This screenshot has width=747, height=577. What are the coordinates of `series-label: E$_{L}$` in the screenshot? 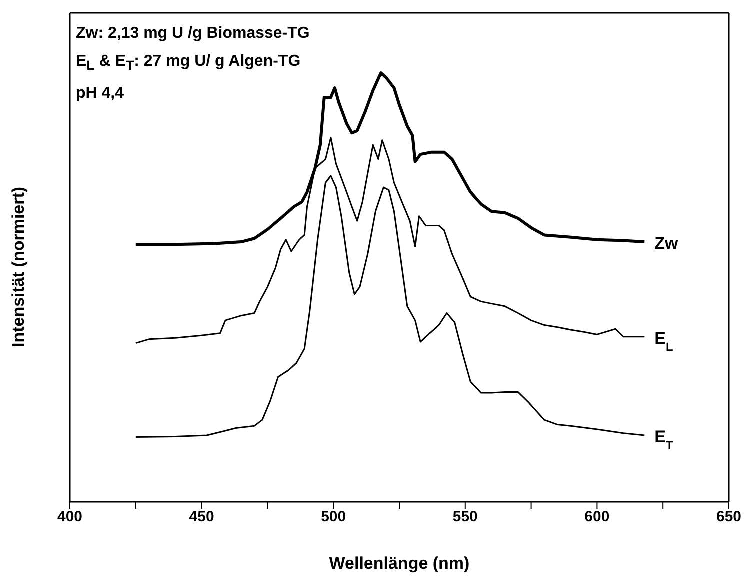 It's located at (664, 341).